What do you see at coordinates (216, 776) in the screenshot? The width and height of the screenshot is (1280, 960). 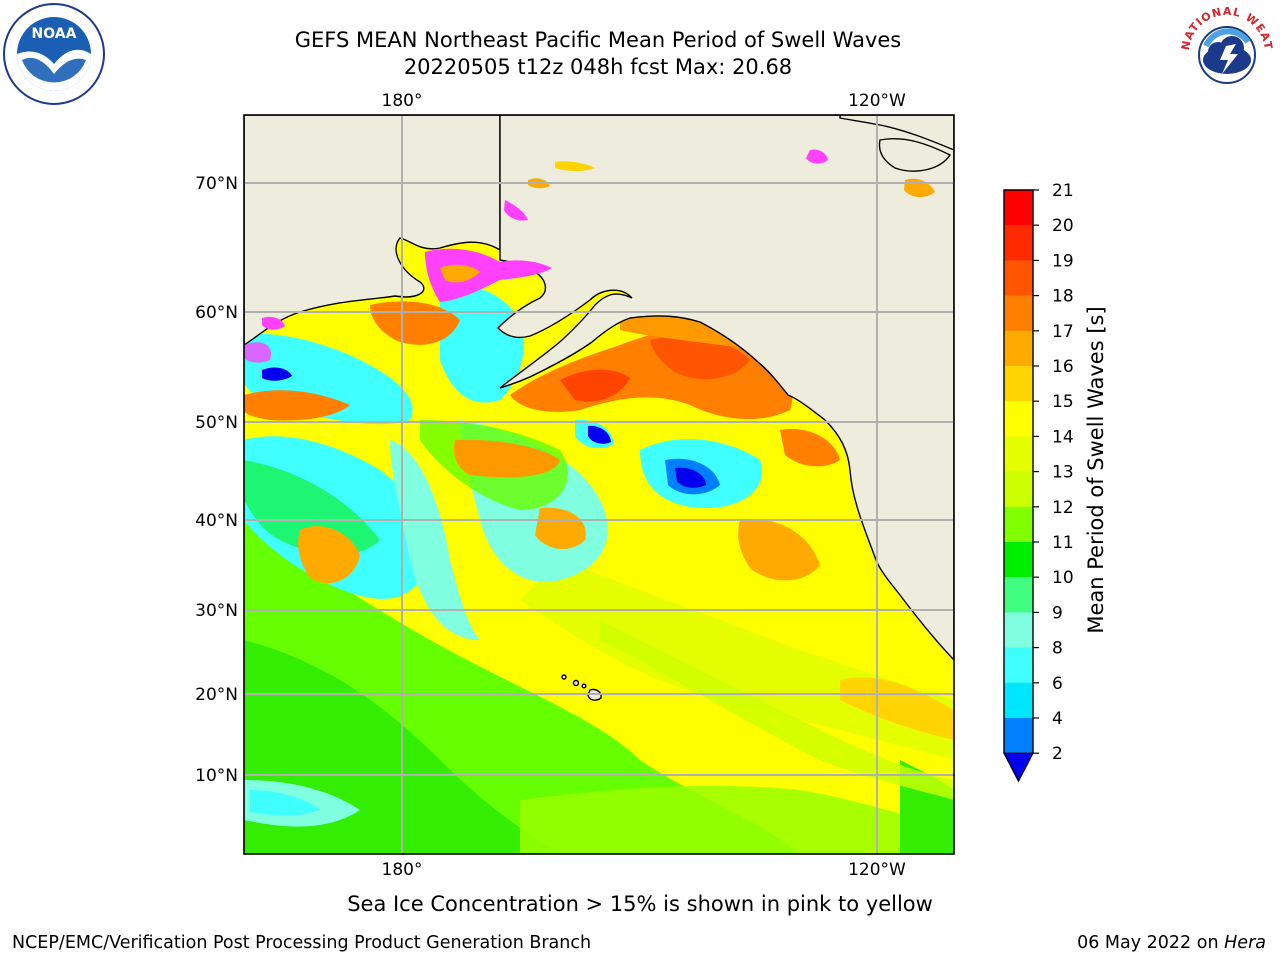 I see `lat-label-10n: 10°N` at bounding box center [216, 776].